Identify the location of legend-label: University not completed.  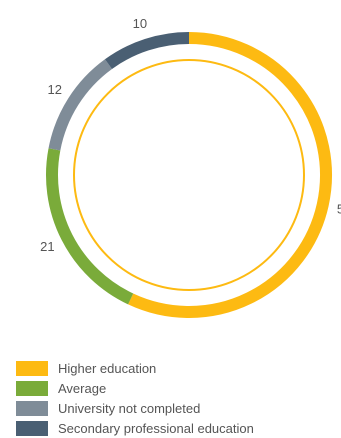
(129, 408).